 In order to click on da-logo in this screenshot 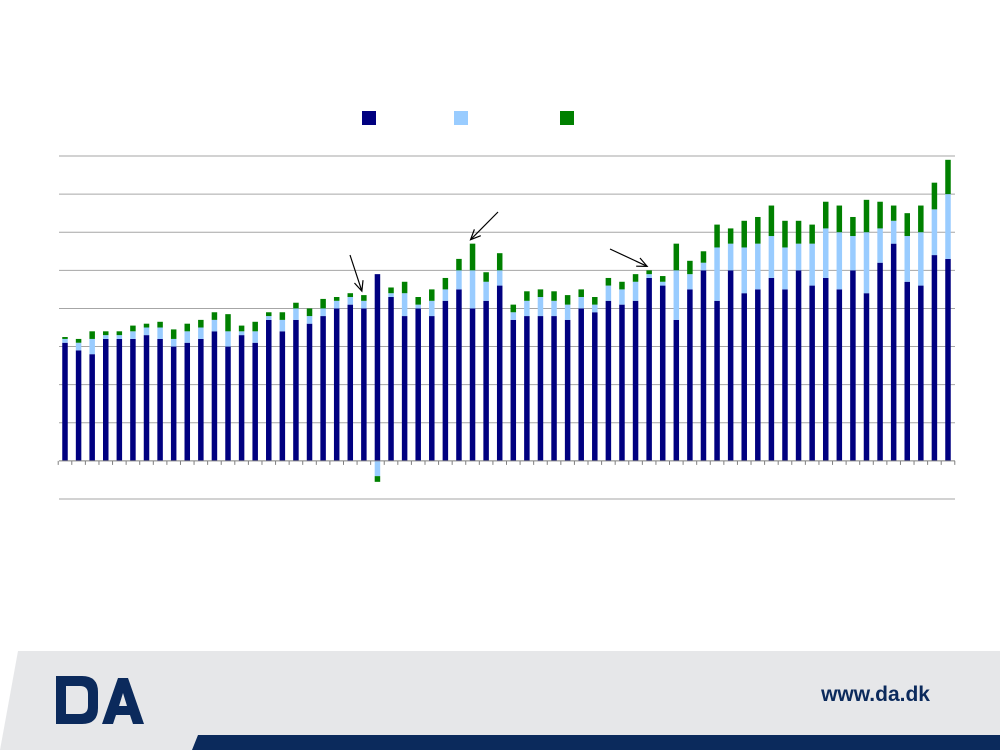, I will do `click(100, 700)`.